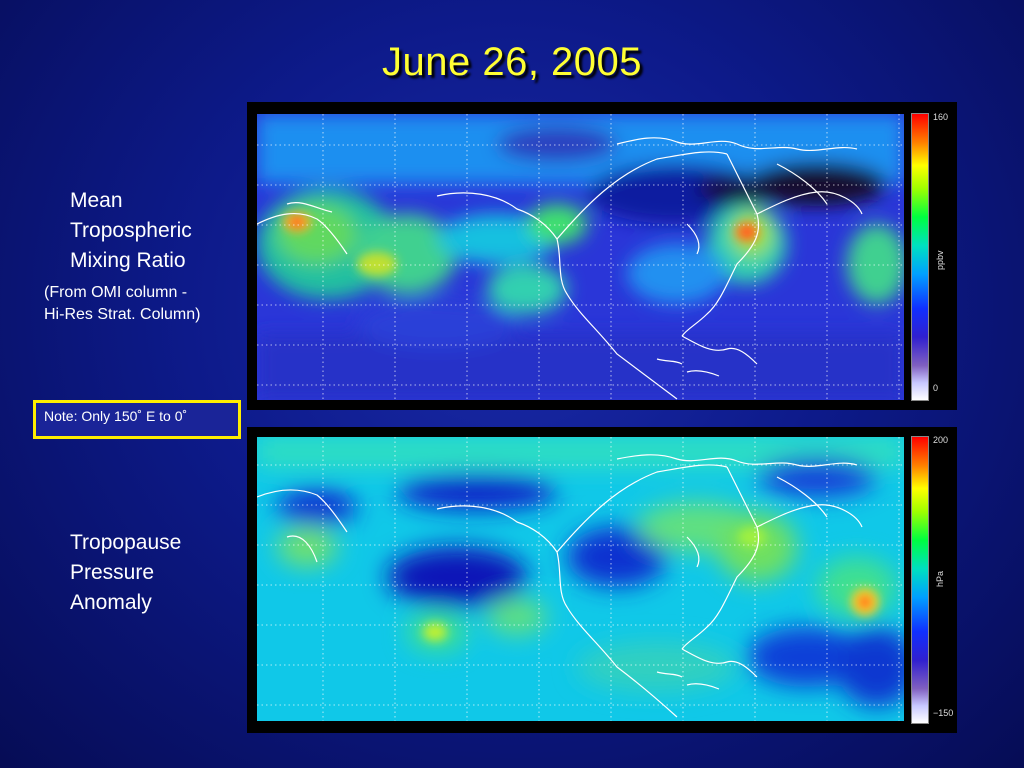  Describe the element at coordinates (651, 584) in the screenshot. I see `pressure-hotspots` at that location.